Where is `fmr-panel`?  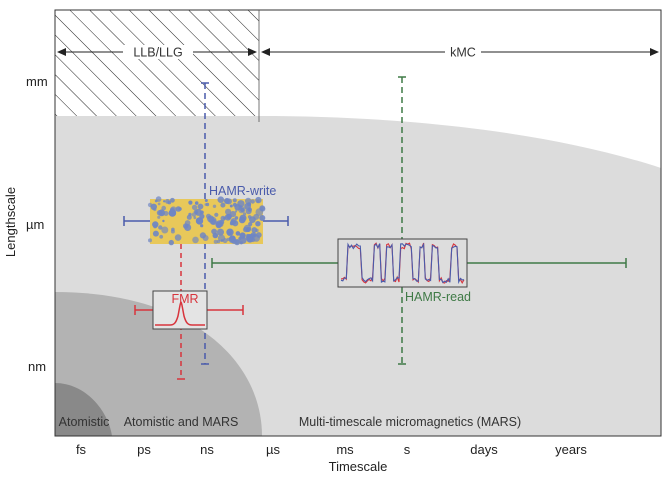 fmr-panel is located at coordinates (180, 310).